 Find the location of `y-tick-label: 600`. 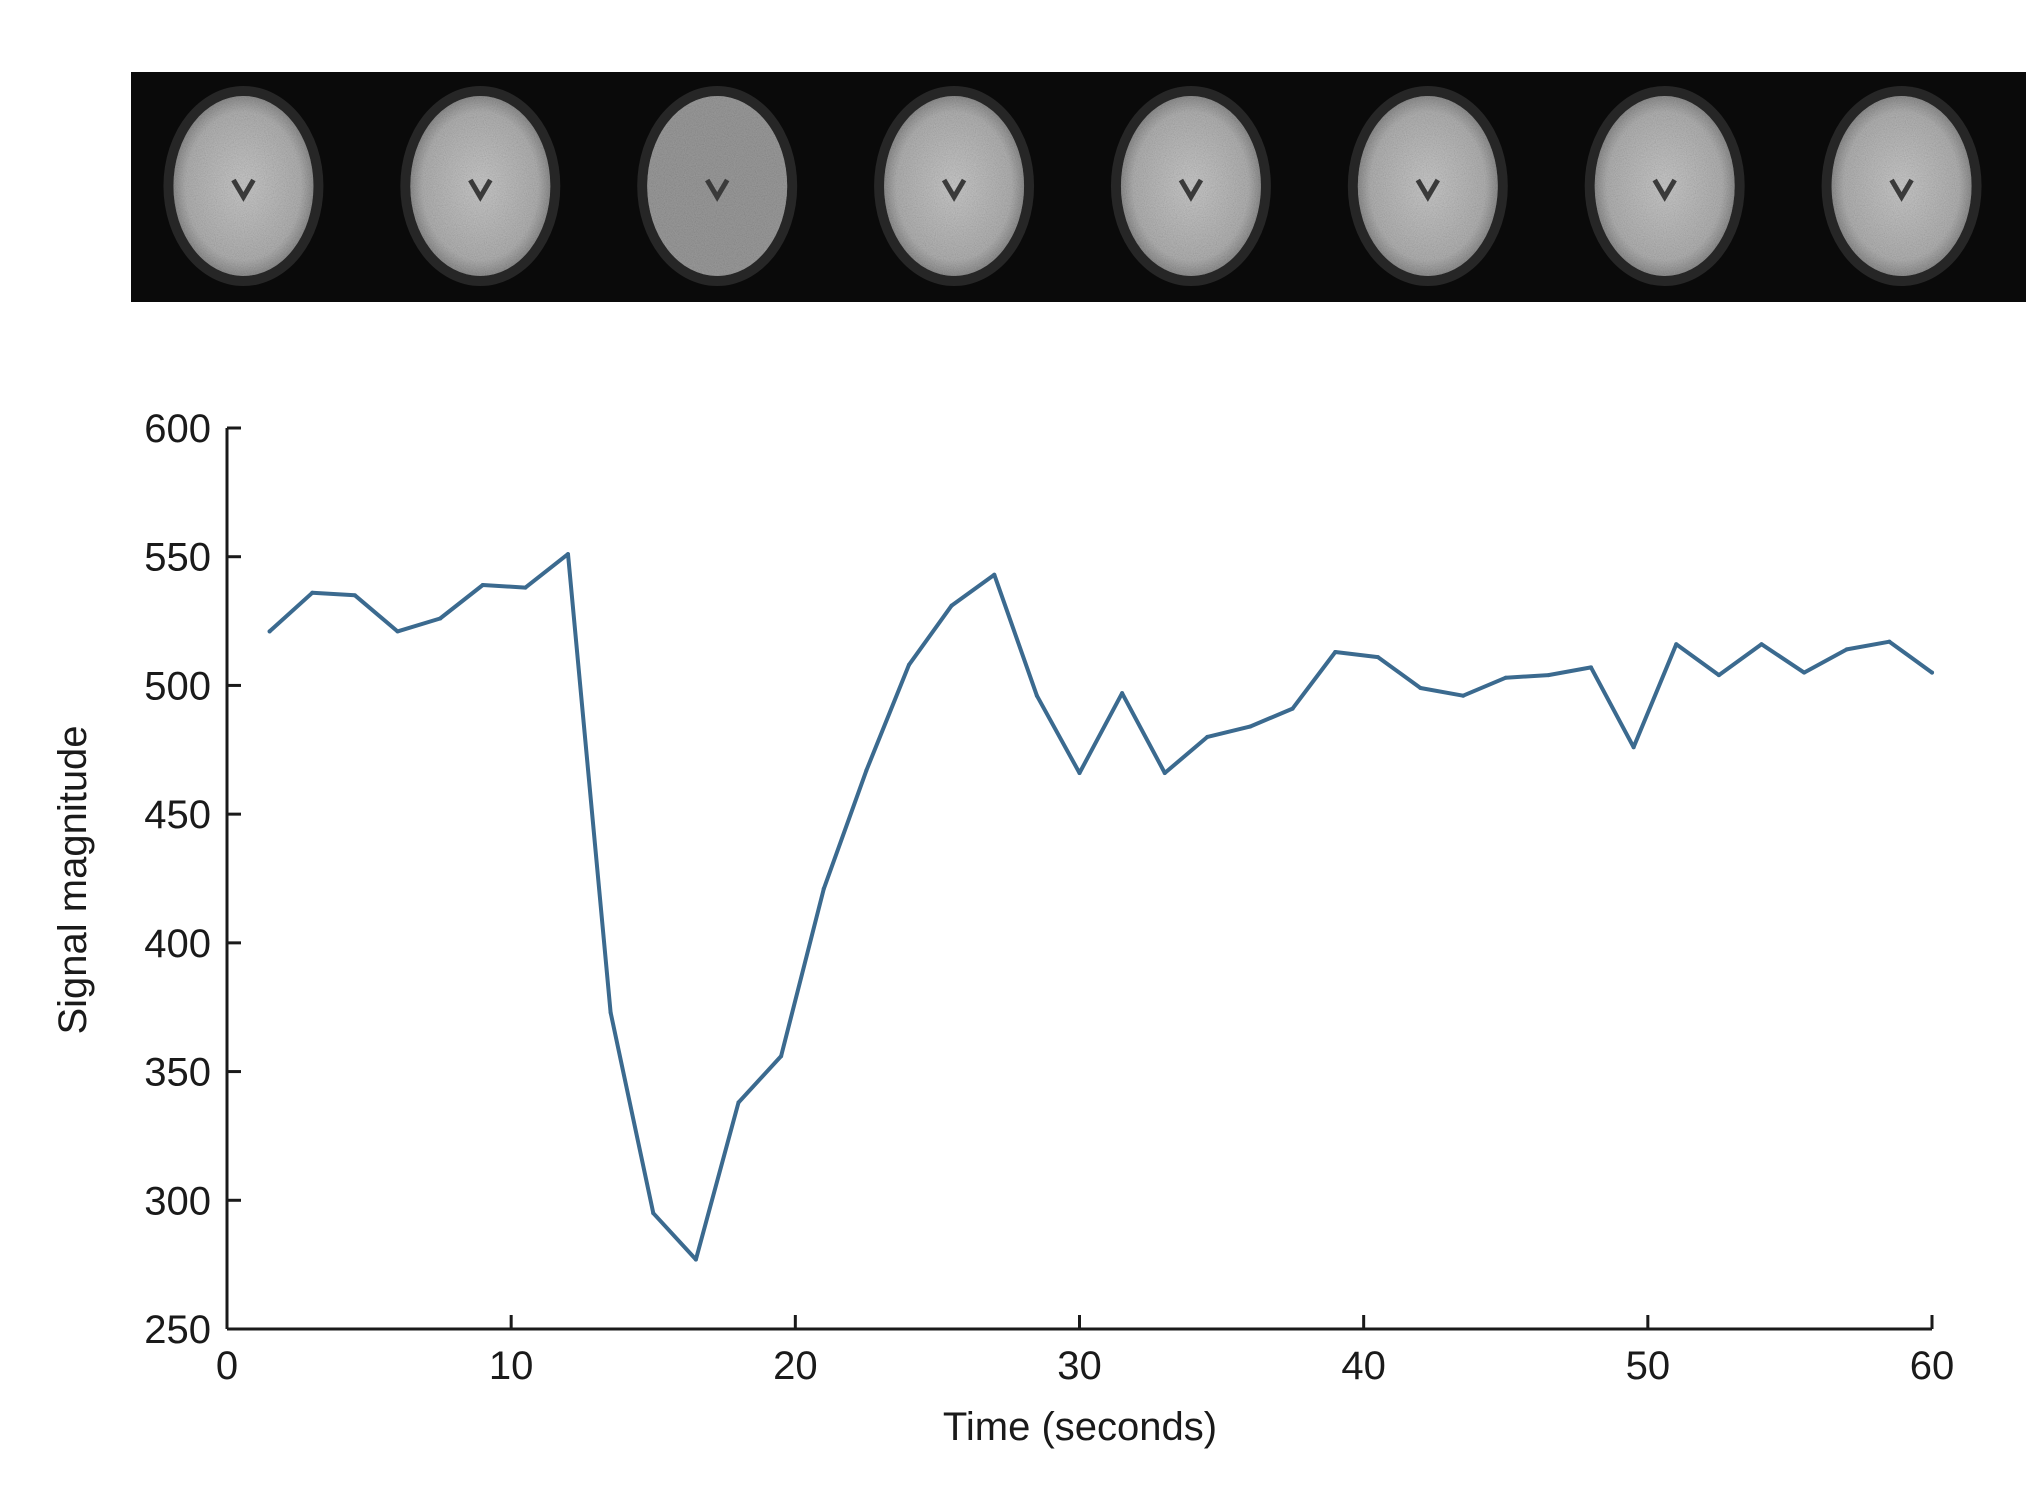

y-tick-label: 600 is located at coordinates (177, 429).